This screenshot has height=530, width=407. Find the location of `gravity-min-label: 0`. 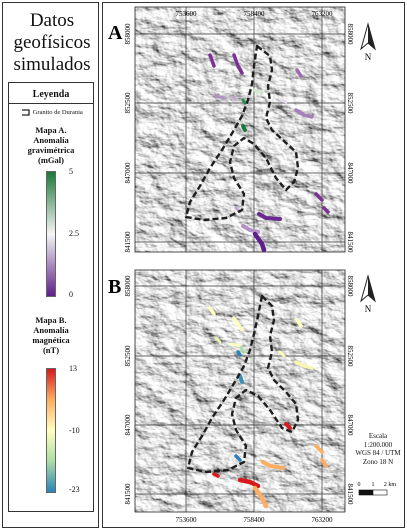

gravity-min-label: 0 is located at coordinates (71, 294).